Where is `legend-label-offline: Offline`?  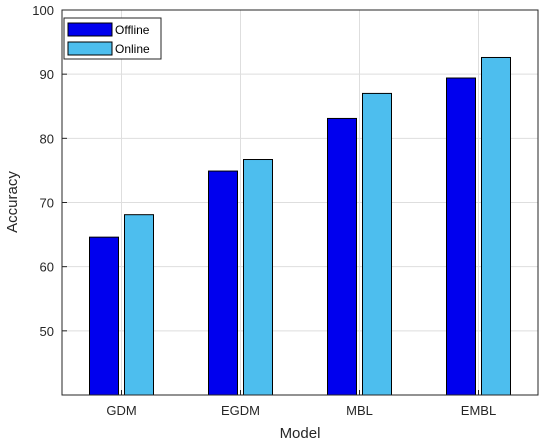 legend-label-offline: Offline is located at coordinates (132, 30).